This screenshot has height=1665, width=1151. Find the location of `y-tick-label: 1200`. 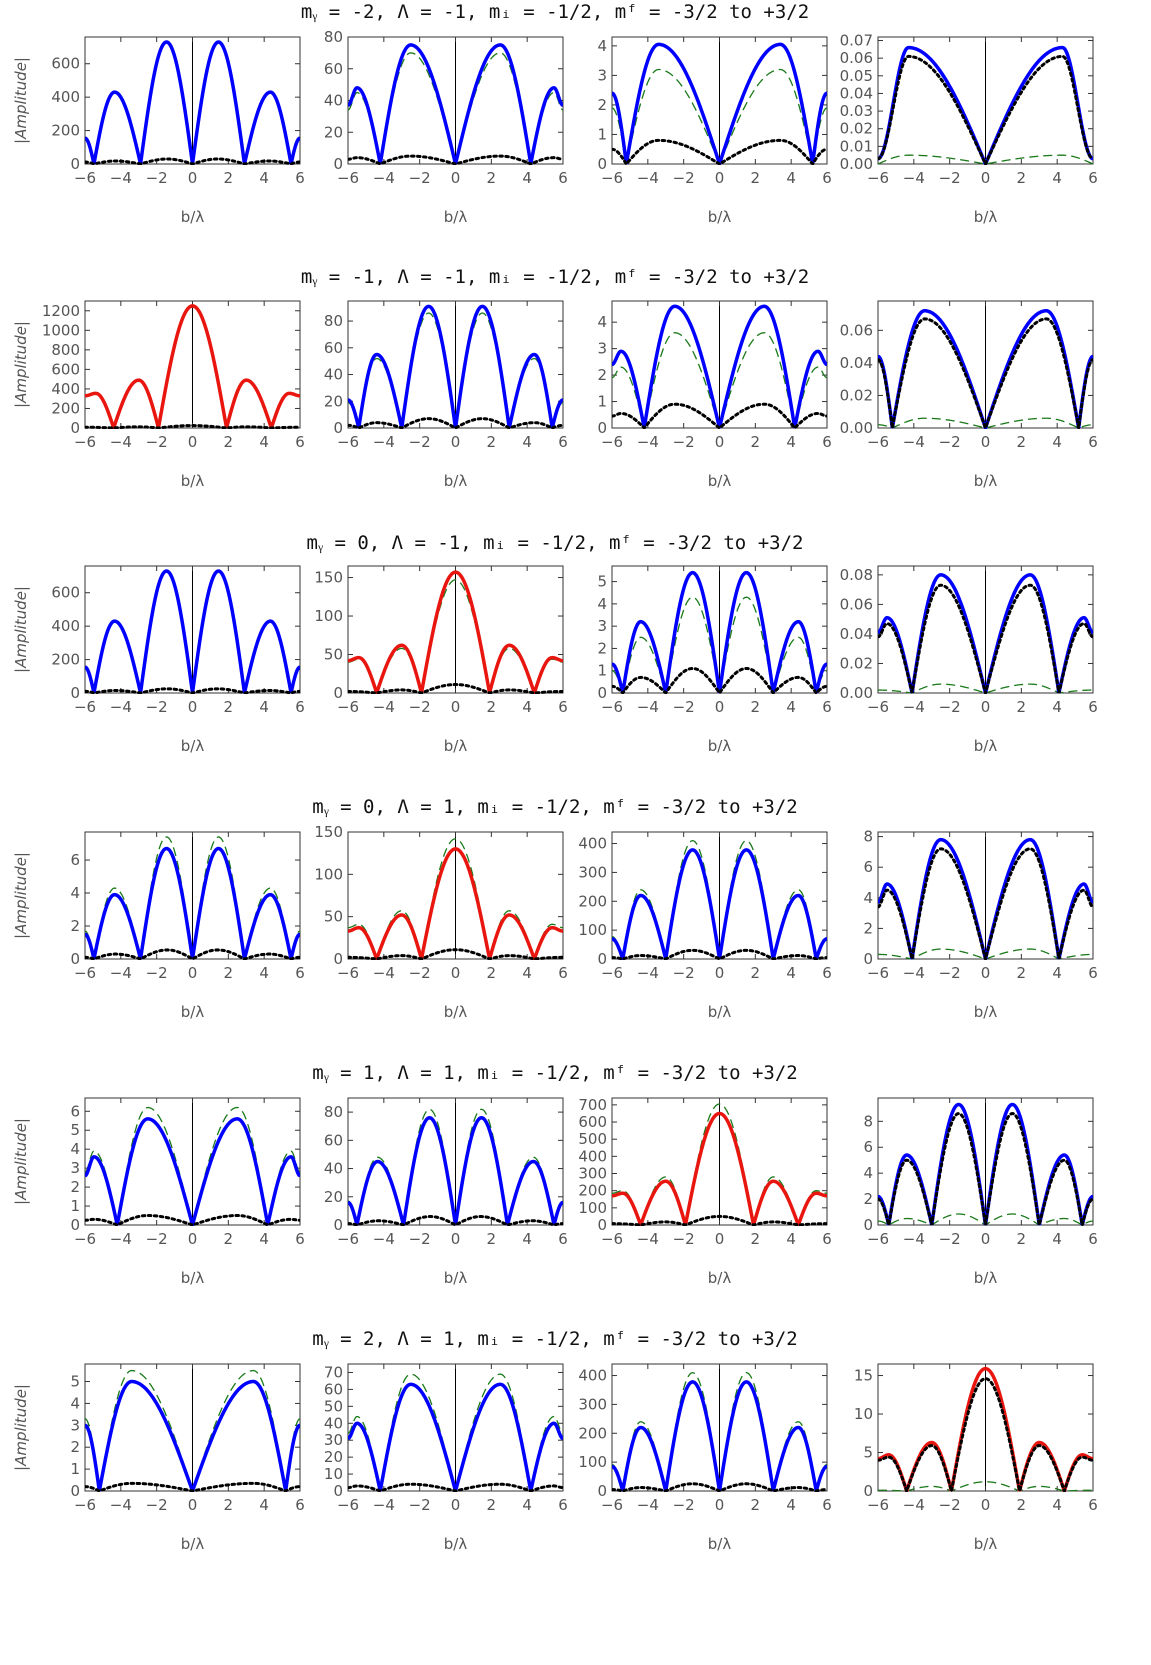

y-tick-label: 1200 is located at coordinates (61, 311).